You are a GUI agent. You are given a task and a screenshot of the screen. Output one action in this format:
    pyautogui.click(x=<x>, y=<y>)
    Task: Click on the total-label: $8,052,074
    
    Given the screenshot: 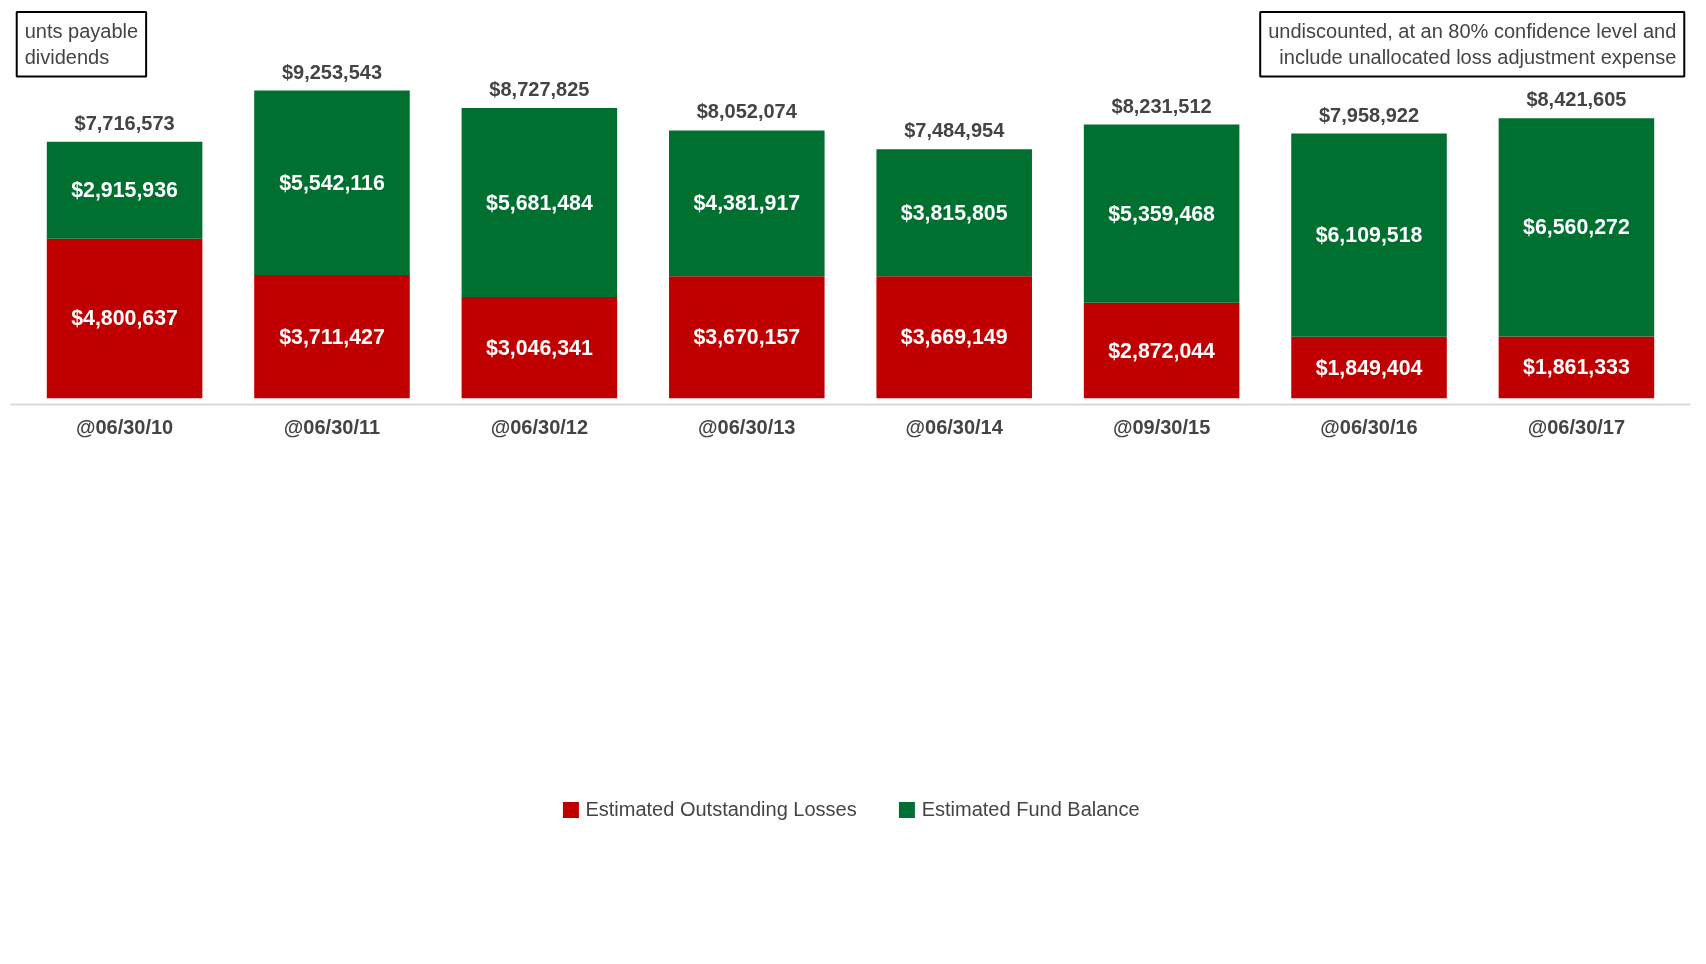 What is the action you would take?
    pyautogui.click(x=747, y=111)
    